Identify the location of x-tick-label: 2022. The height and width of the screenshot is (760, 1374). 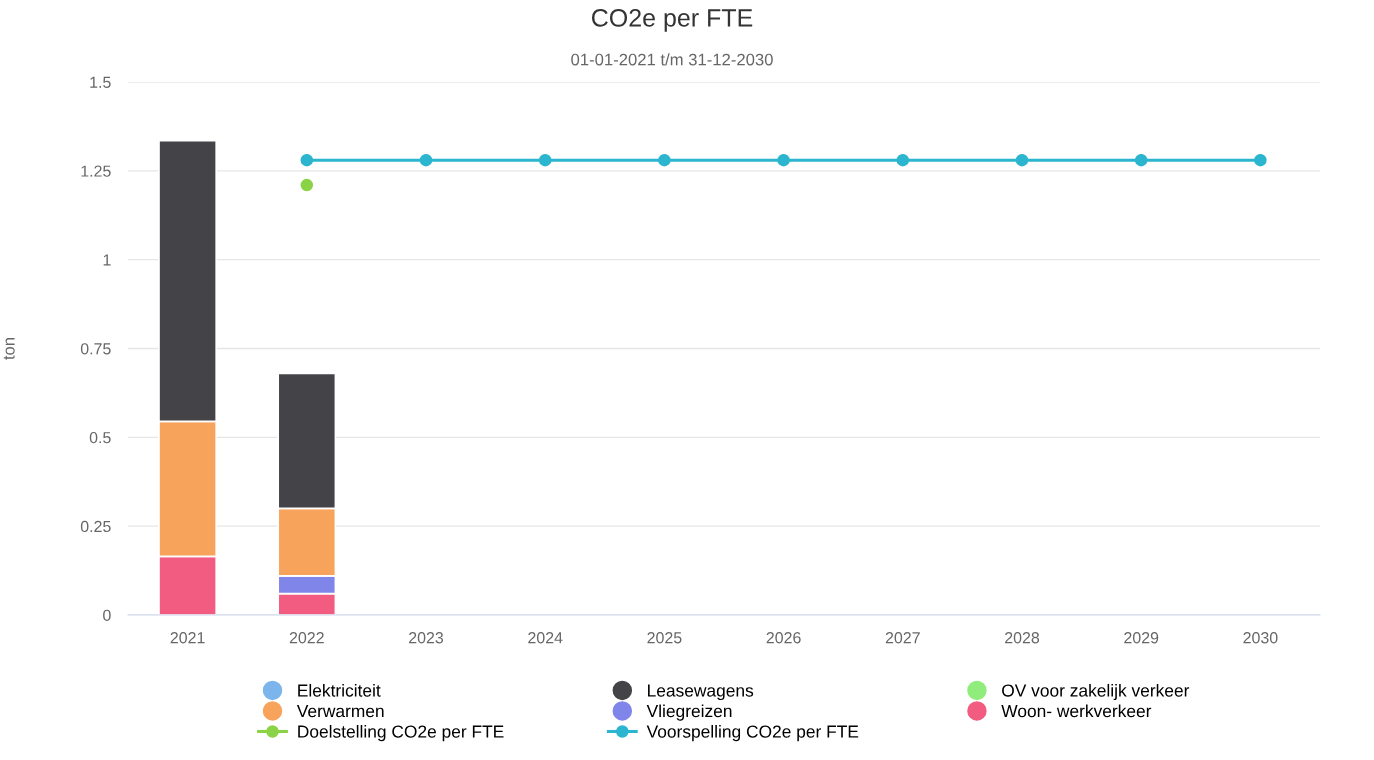
(306, 638).